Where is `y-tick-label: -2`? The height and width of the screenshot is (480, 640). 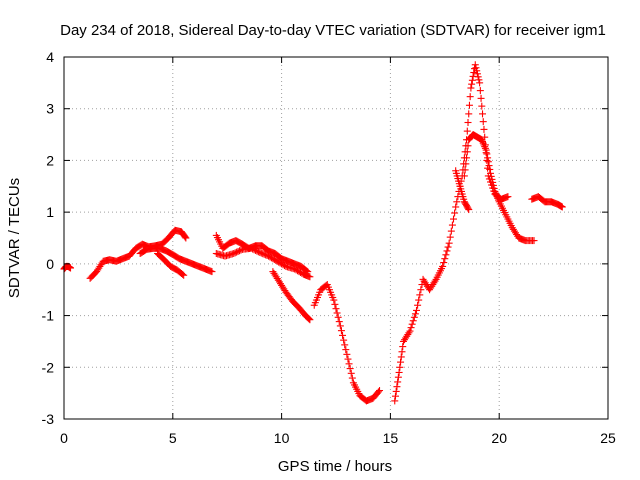 y-tick-label: -2 is located at coordinates (48, 367).